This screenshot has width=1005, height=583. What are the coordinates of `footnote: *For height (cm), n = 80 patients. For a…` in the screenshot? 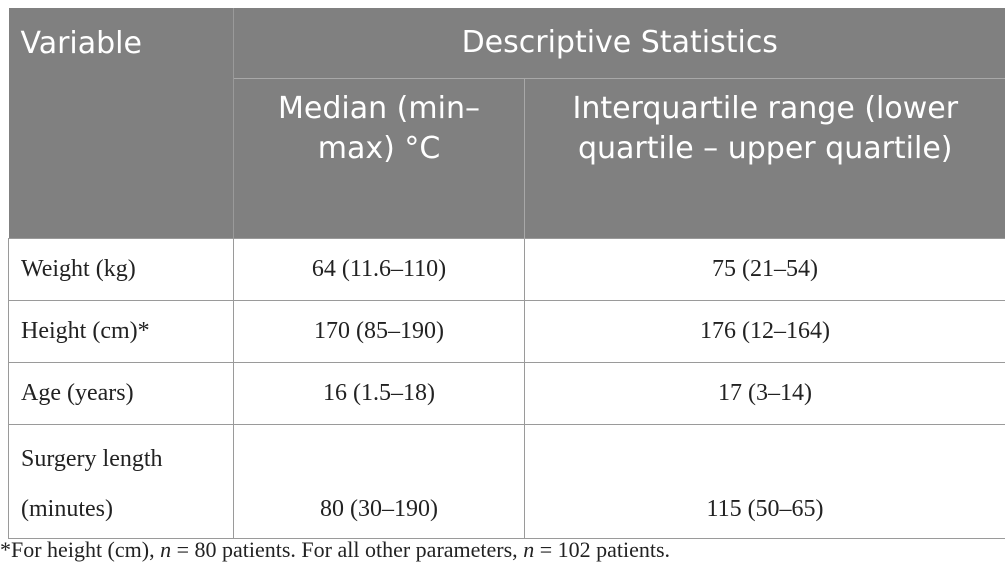 It's located at (335, 550).